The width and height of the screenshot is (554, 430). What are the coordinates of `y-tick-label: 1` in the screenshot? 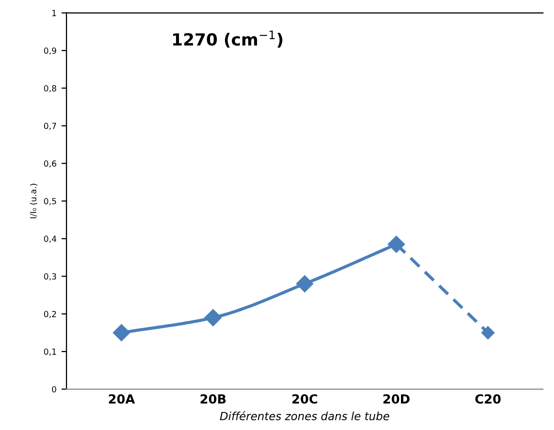 It's located at (54, 13).